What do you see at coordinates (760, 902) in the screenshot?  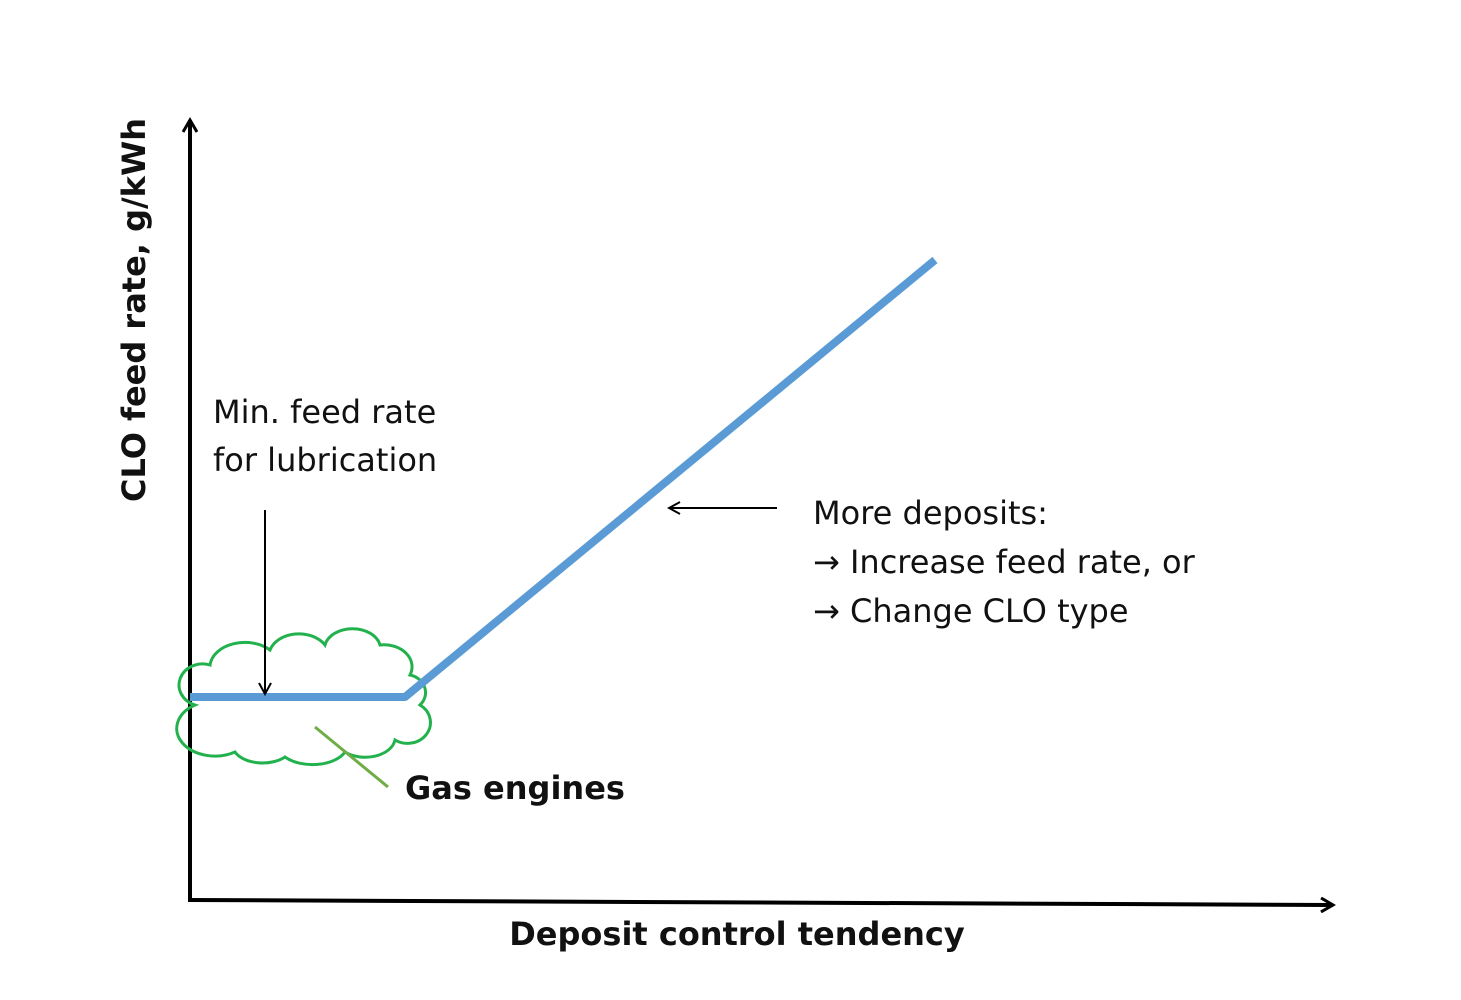 I see `x-axis` at bounding box center [760, 902].